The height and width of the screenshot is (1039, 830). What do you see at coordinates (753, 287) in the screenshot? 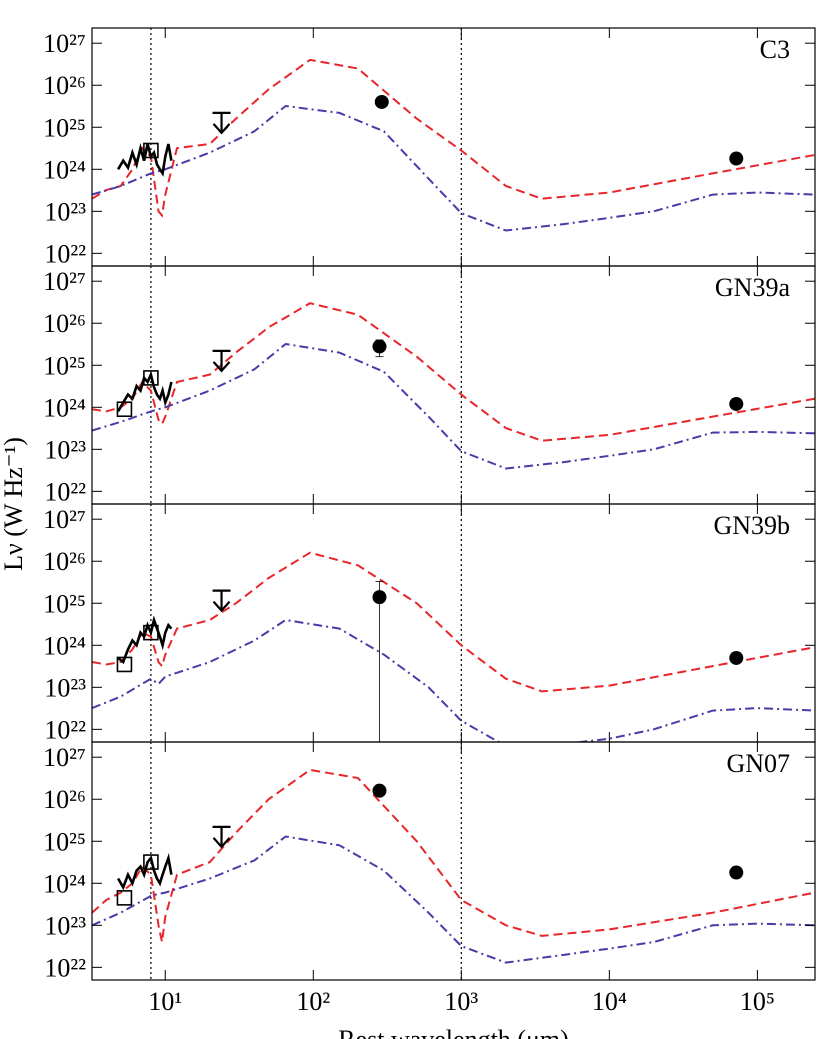
I see `panel-title: GN39a` at bounding box center [753, 287].